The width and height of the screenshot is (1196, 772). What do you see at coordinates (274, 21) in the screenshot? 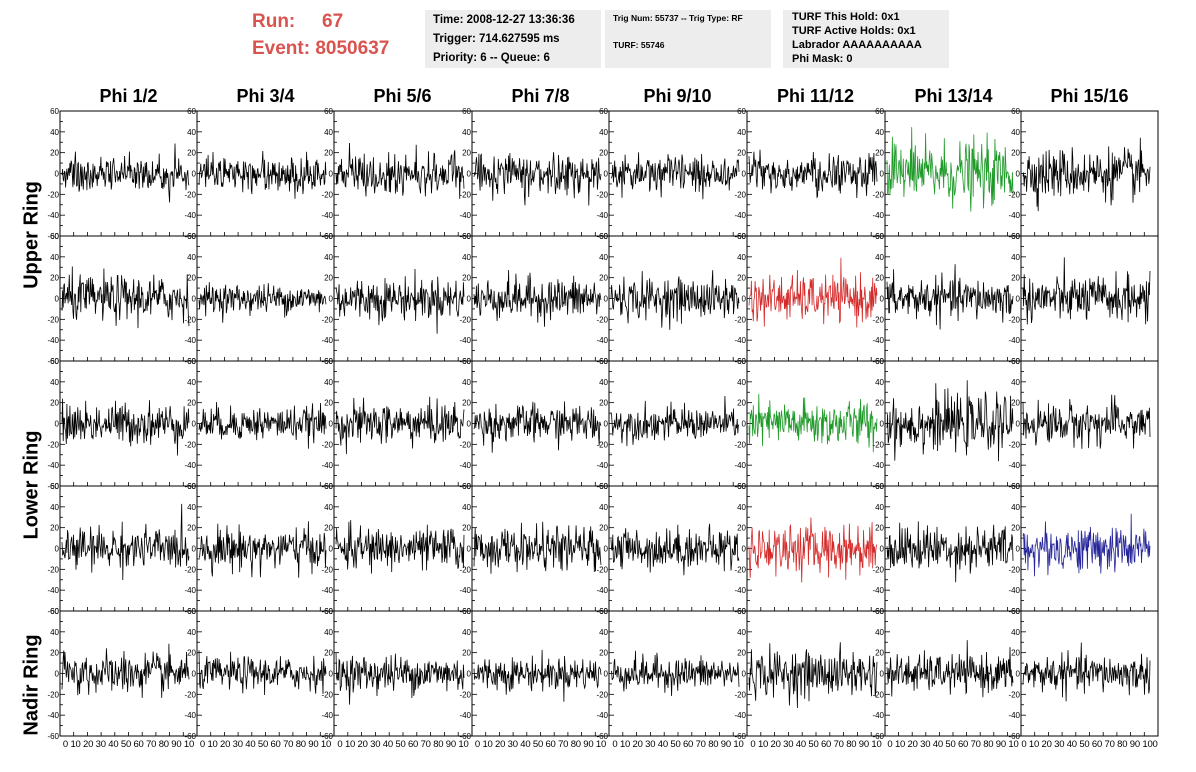
I see `run-label: Run:` at bounding box center [274, 21].